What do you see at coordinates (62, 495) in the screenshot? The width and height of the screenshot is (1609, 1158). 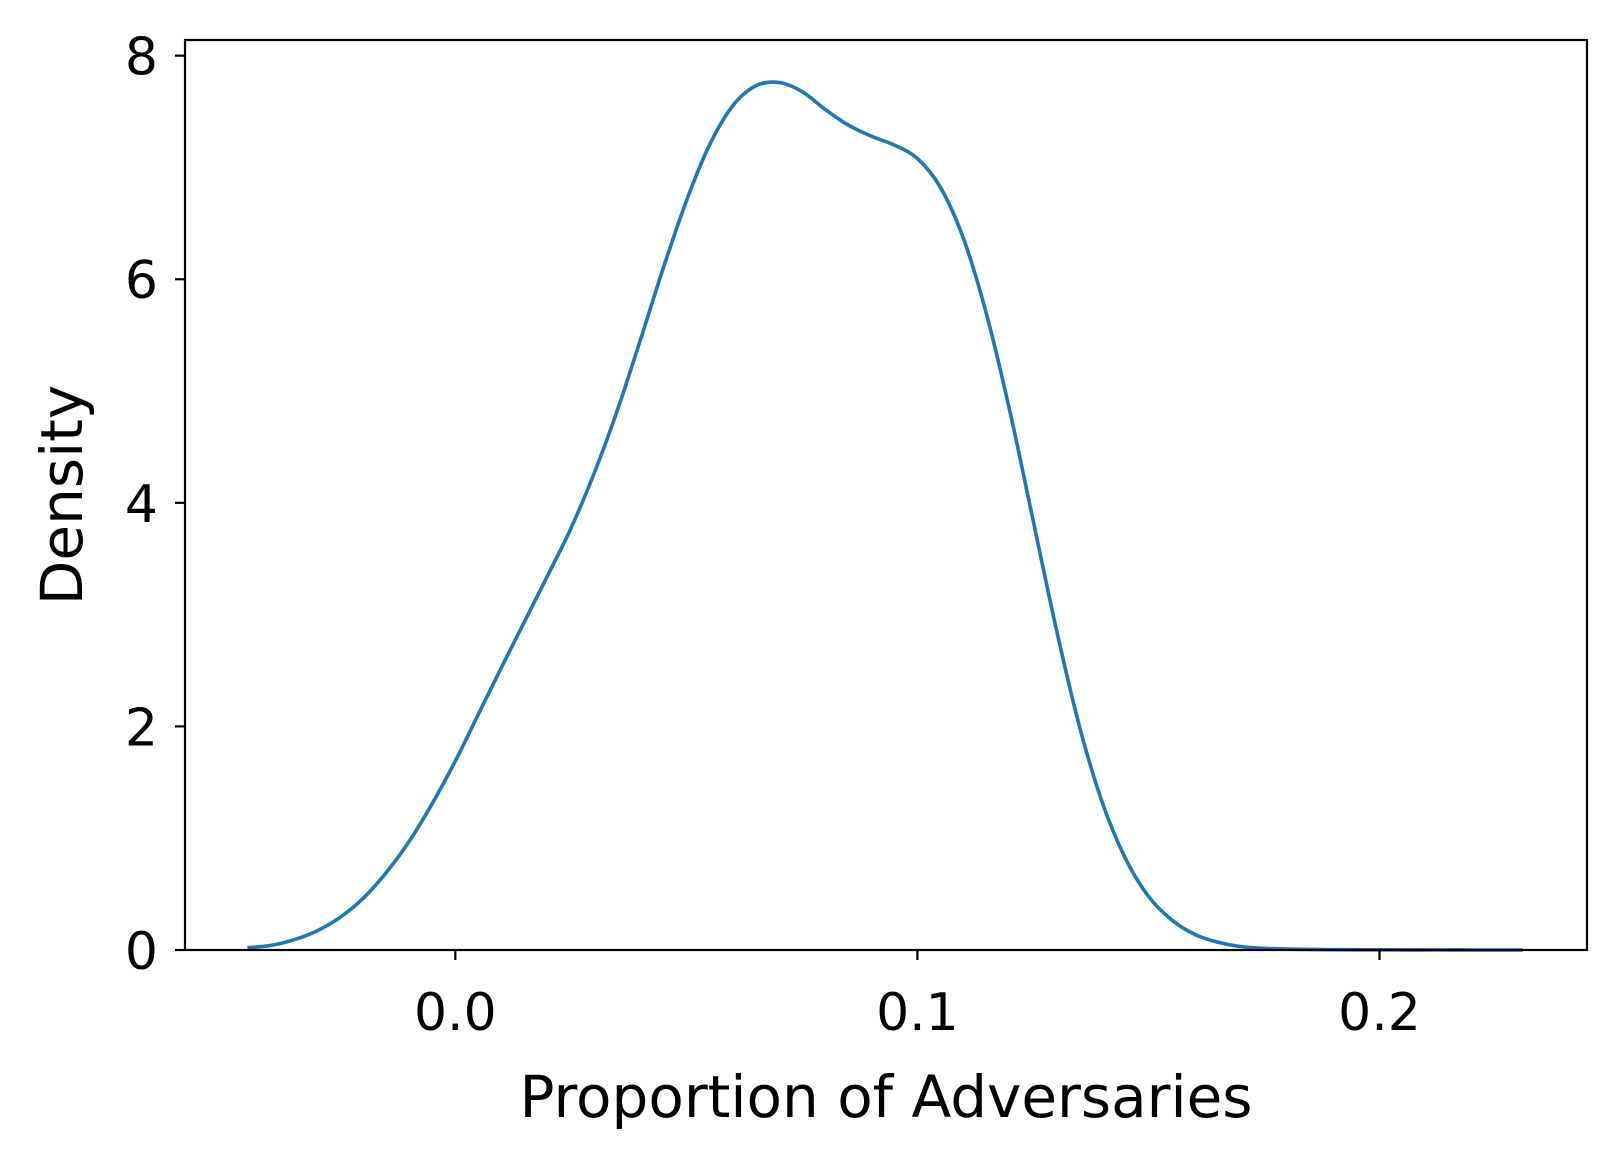 I see `y-axis-label: Density` at bounding box center [62, 495].